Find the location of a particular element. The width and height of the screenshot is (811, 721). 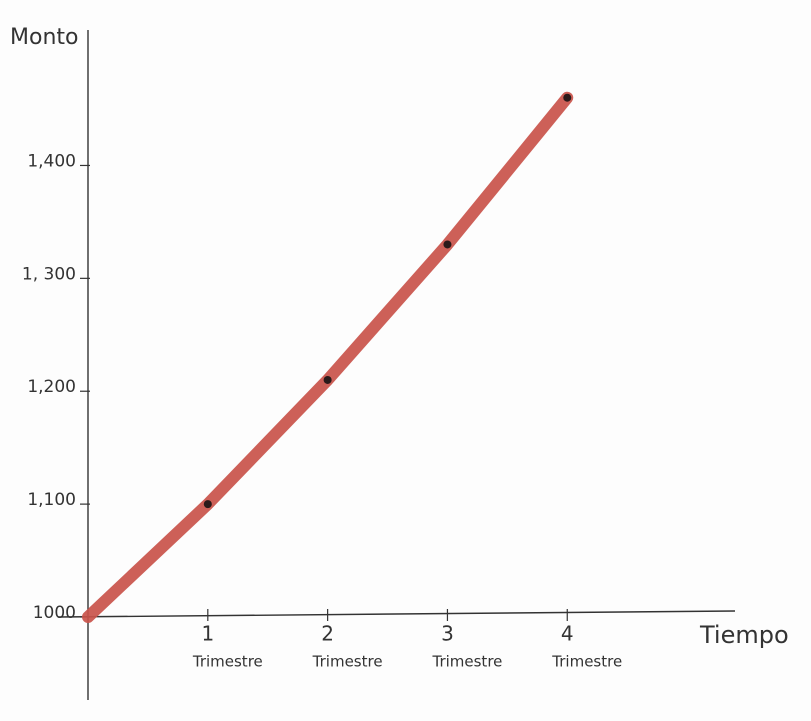

x-axis-label: Tiempo is located at coordinates (744, 635).